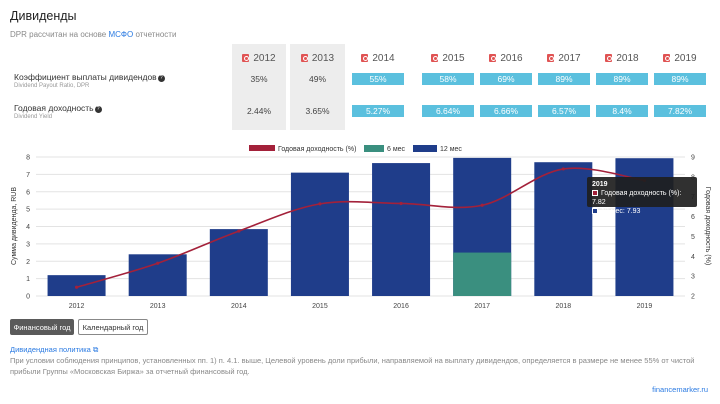  Describe the element at coordinates (622, 111) in the screenshot. I see `table-cell: 8.4%` at that location.